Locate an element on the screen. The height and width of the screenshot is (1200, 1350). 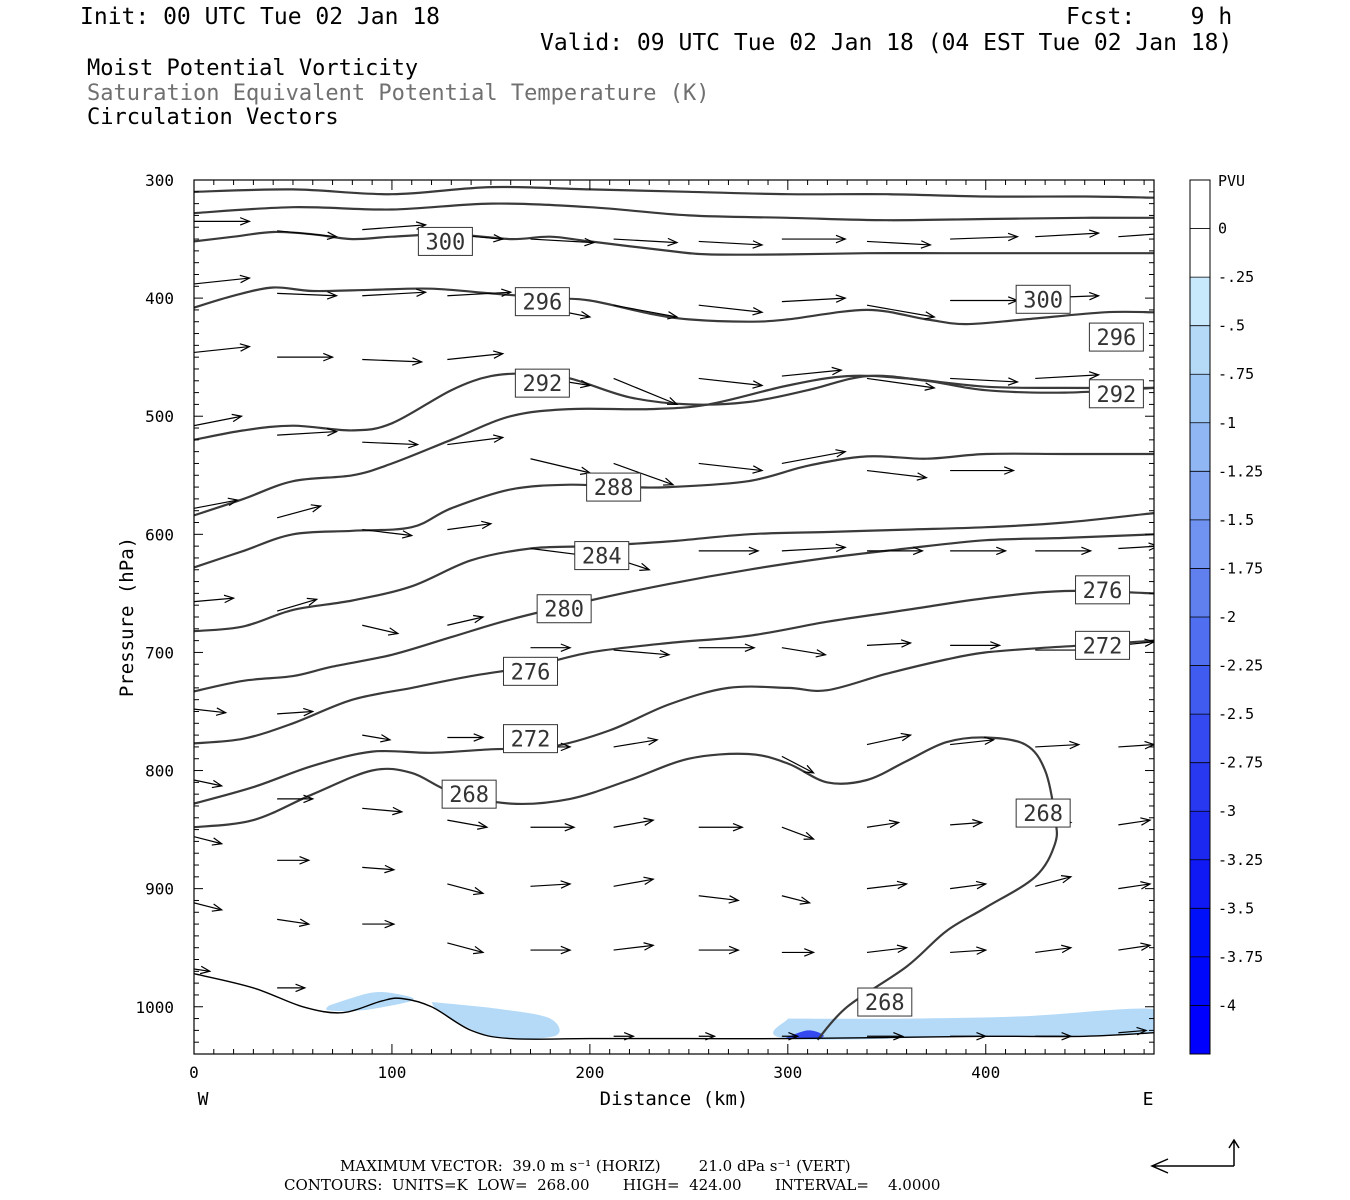
colorbar-tick-label: -3 is located at coordinates (1227, 811).